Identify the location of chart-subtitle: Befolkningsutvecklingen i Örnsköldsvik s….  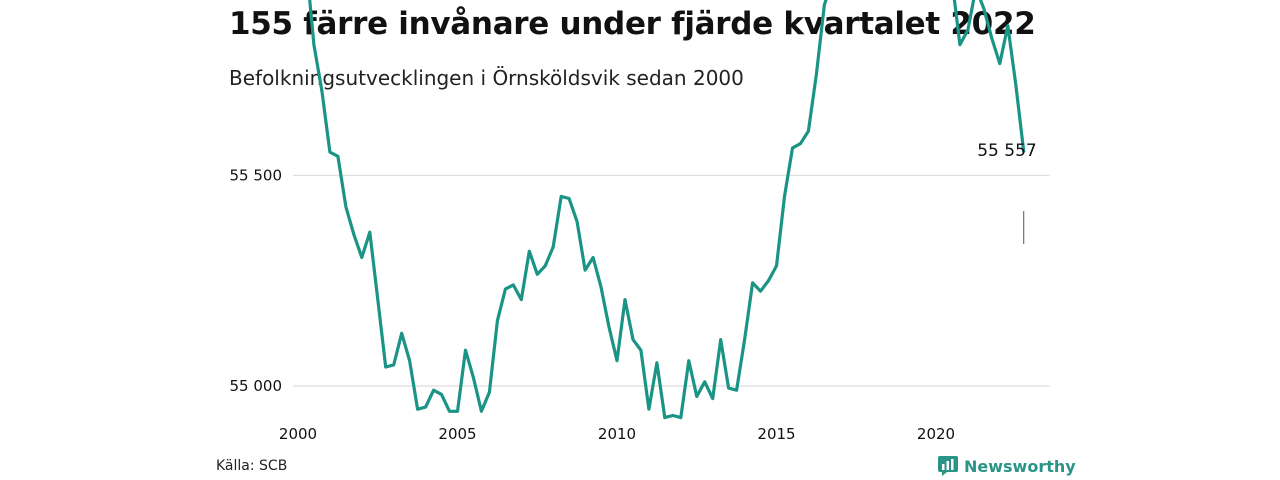
(486, 78).